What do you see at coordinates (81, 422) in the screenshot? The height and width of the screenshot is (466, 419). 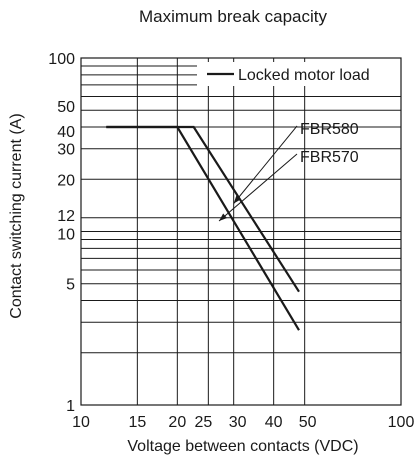 I see `x-tick-label: 10` at bounding box center [81, 422].